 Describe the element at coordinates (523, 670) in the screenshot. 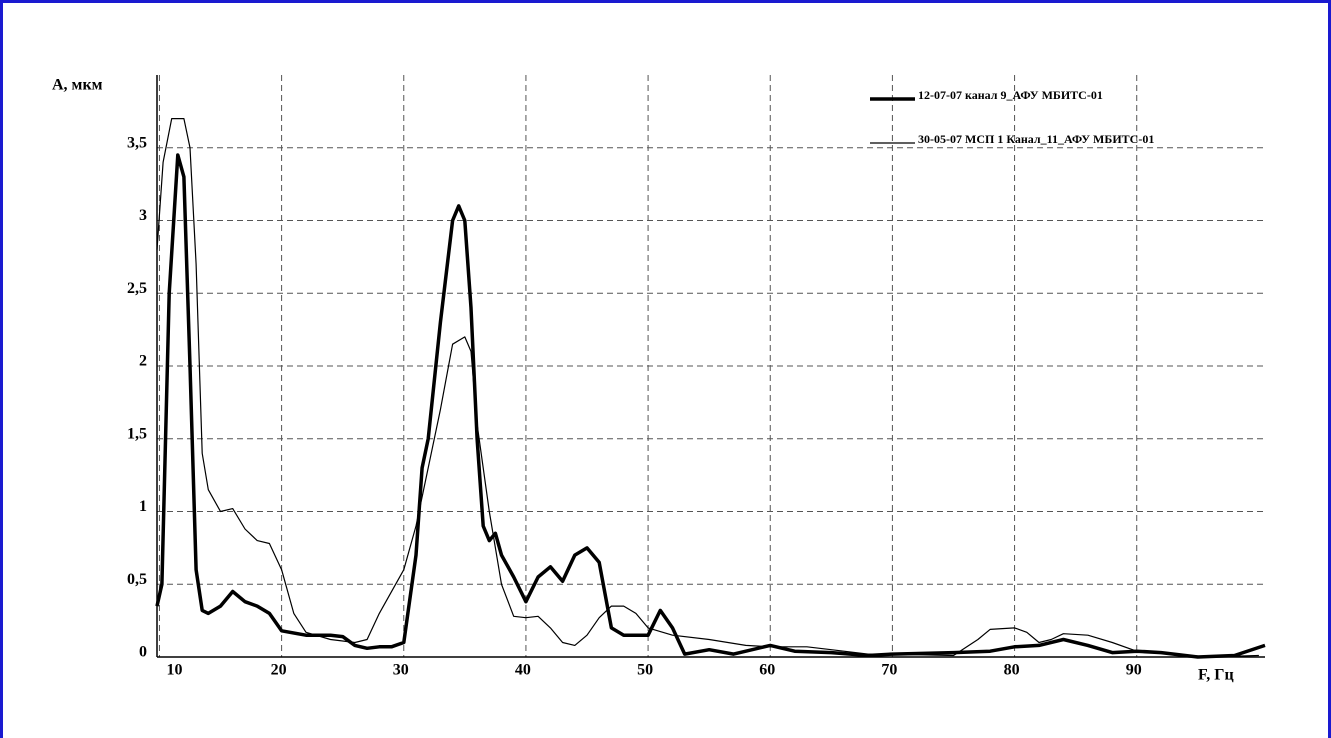

I see `x-tick-label: 40` at that location.